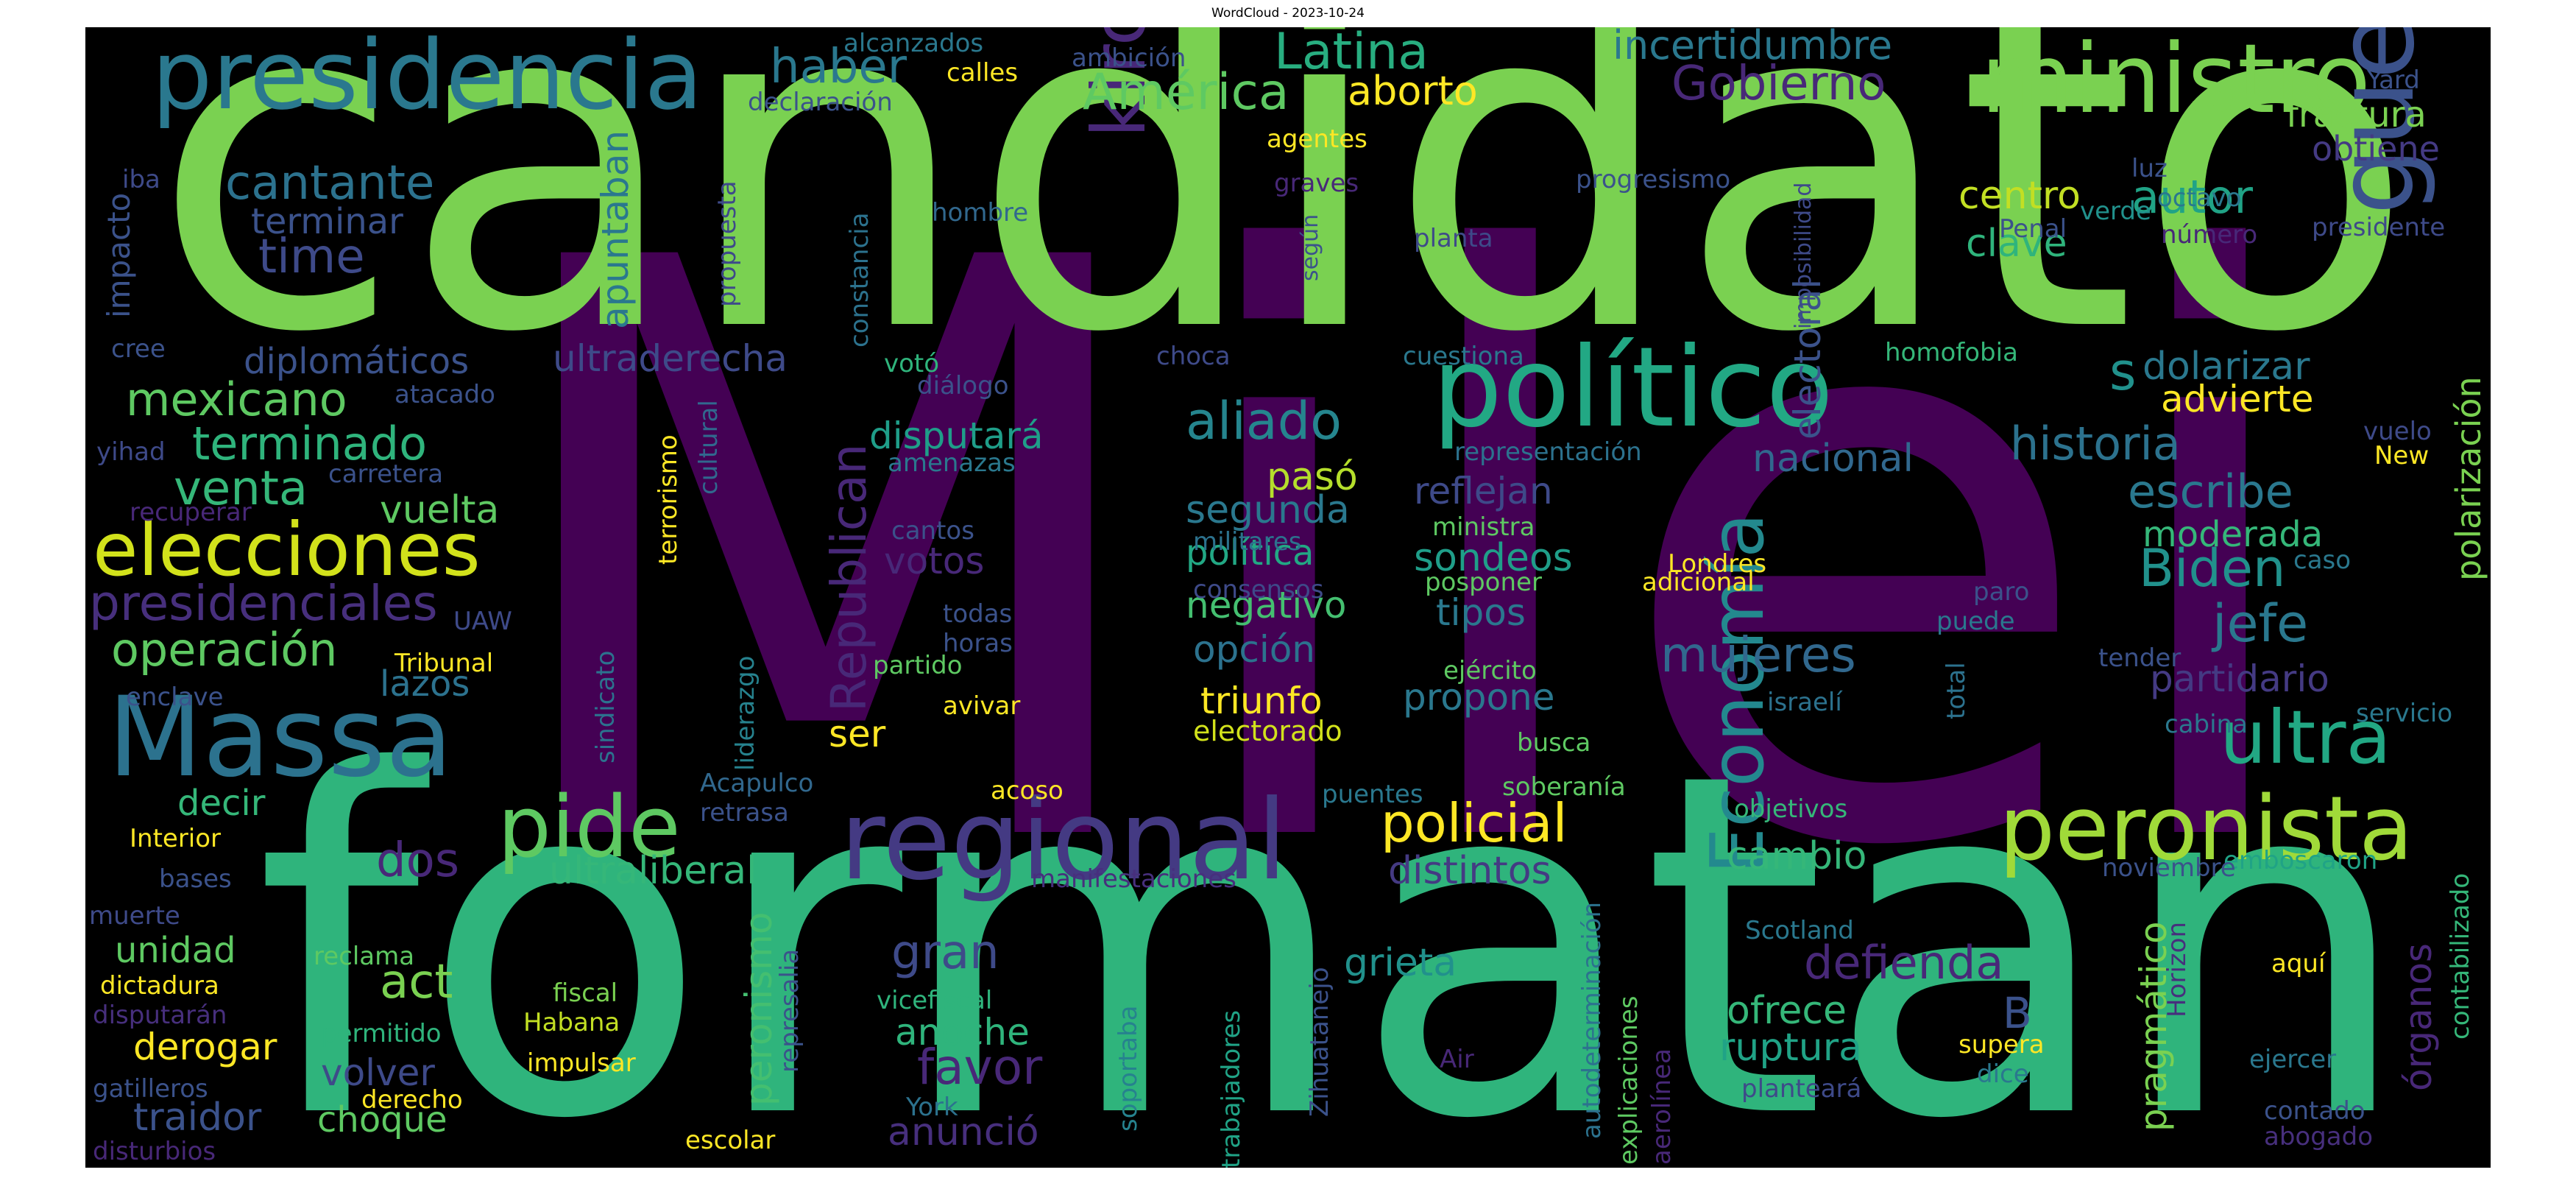  Describe the element at coordinates (857, 734) in the screenshot. I see `word-ser: ser` at that location.